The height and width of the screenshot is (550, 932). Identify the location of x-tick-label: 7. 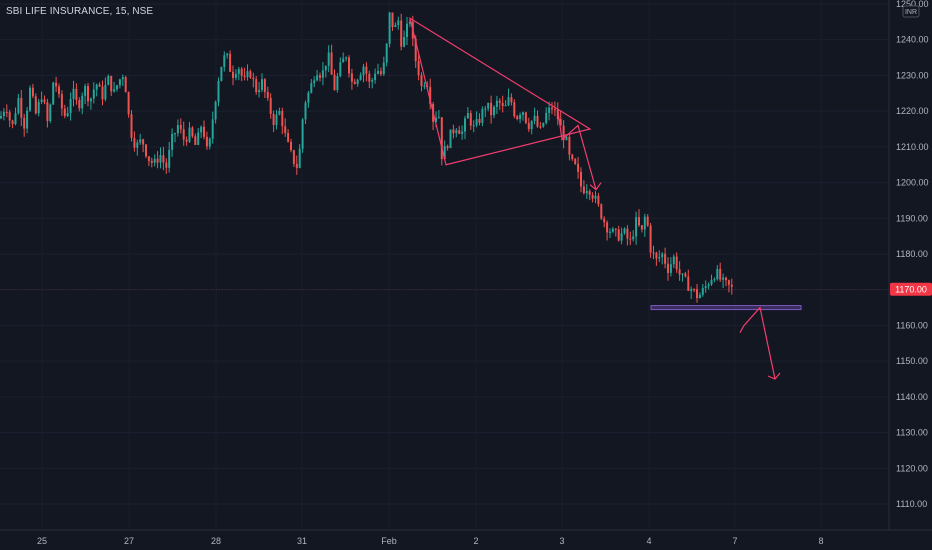
(734, 541).